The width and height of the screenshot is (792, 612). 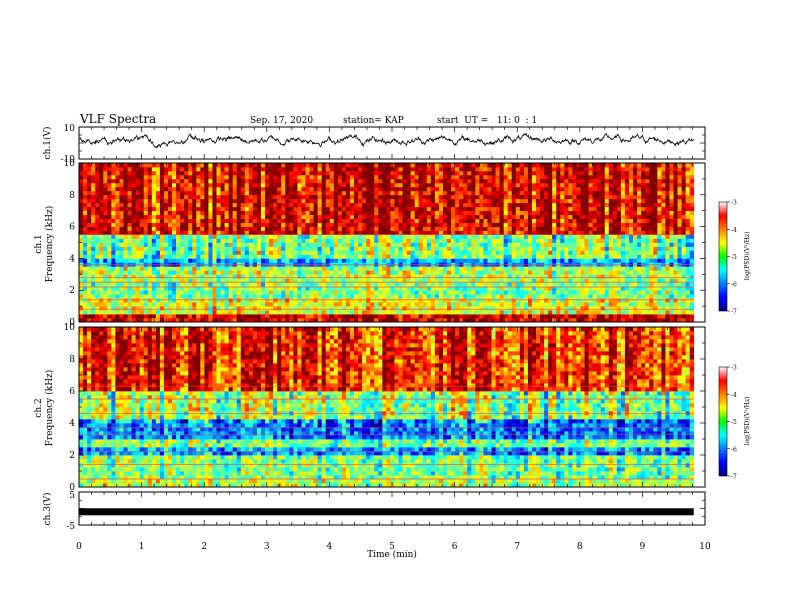 I want to click on ch1-waveform-ylabel: ch.1(V), so click(x=47, y=143).